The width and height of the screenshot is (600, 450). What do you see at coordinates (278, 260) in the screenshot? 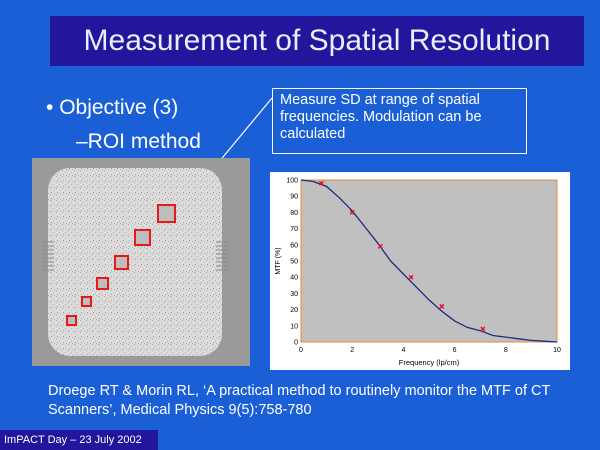
I see `y-axis-label: MTF (%)` at bounding box center [278, 260].